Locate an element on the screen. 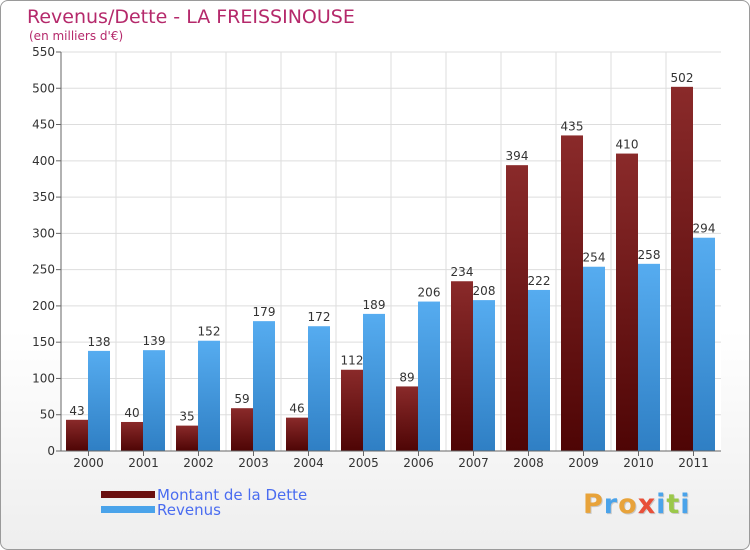  bar-label-revenue: 179 is located at coordinates (264, 312).